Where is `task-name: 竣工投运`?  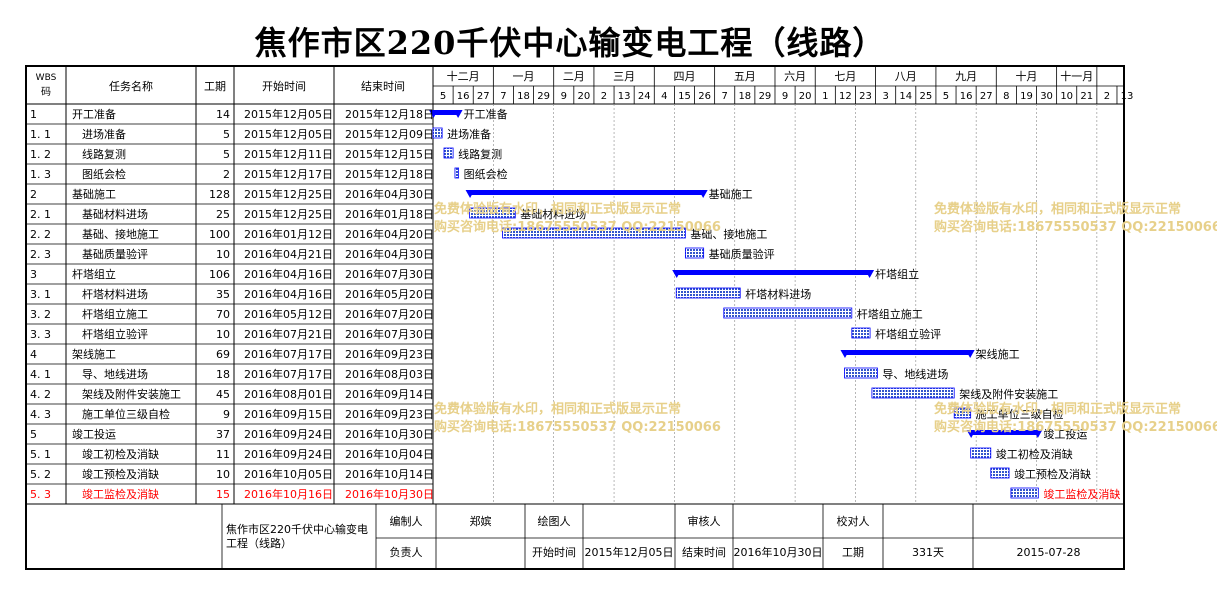
task-name: 竣工投运 is located at coordinates (94, 434).